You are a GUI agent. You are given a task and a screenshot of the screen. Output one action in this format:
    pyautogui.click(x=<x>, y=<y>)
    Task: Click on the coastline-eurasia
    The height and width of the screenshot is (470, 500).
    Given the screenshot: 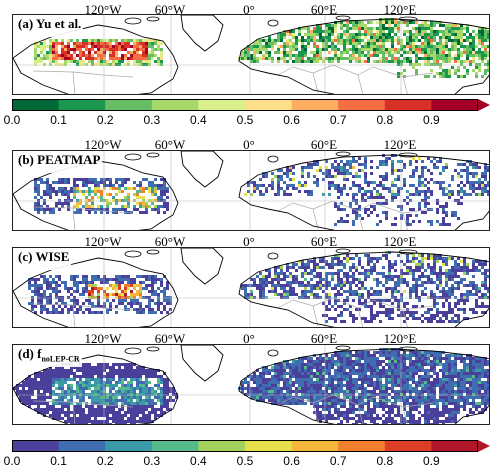 What is the action you would take?
    pyautogui.click(x=363, y=289)
    